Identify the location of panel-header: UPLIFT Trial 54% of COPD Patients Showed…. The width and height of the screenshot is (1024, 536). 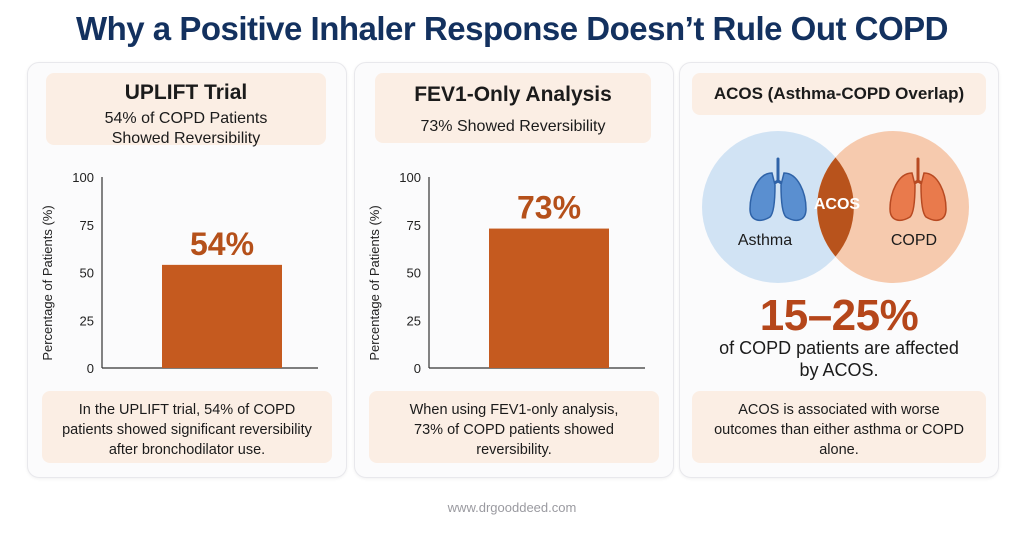
(186, 110).